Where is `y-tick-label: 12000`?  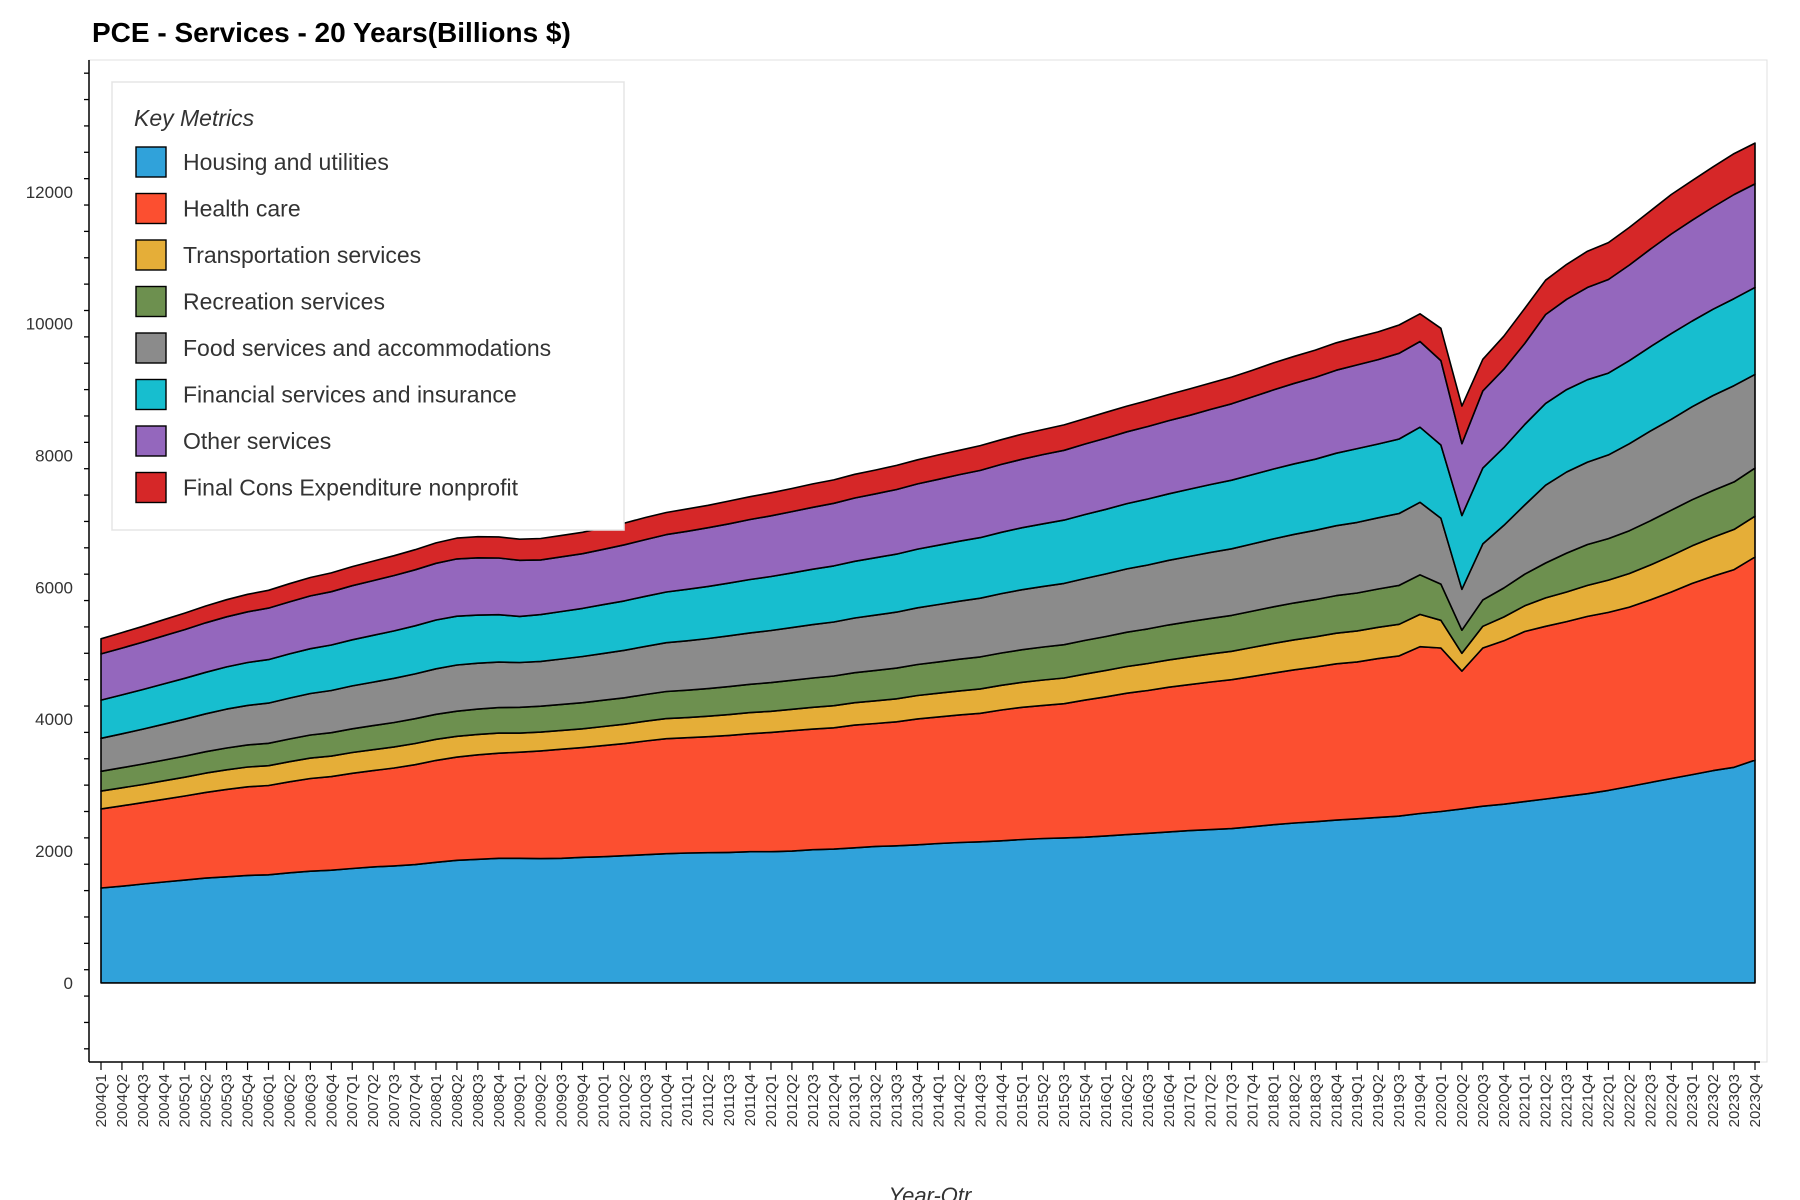 y-tick-label: 12000 is located at coordinates (49, 192).